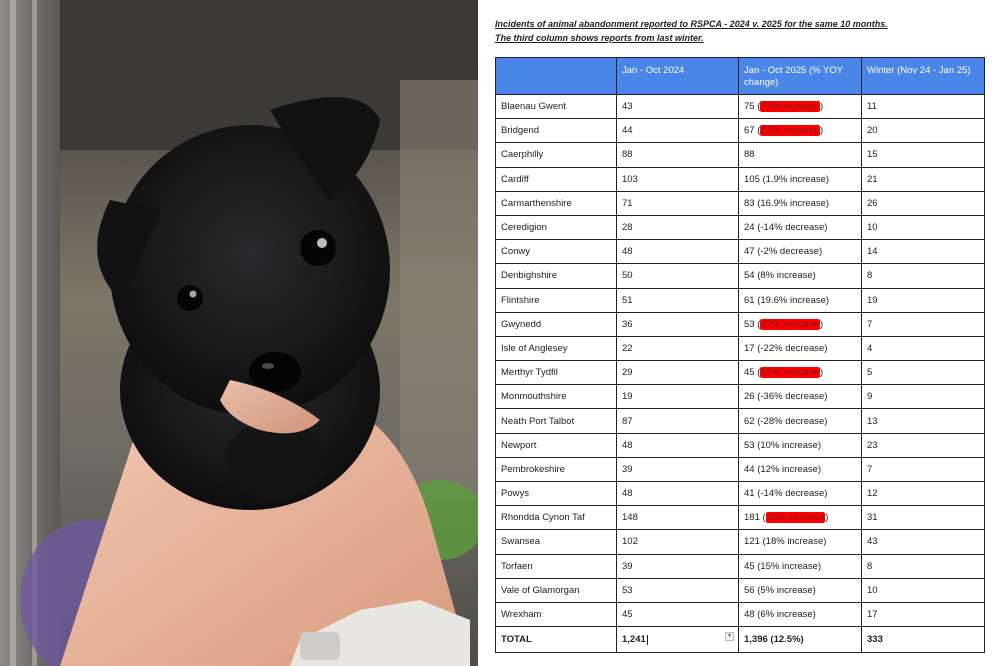 This screenshot has height=666, width=1000. I want to click on y2025-cell: 53 (47% increase), so click(800, 324).